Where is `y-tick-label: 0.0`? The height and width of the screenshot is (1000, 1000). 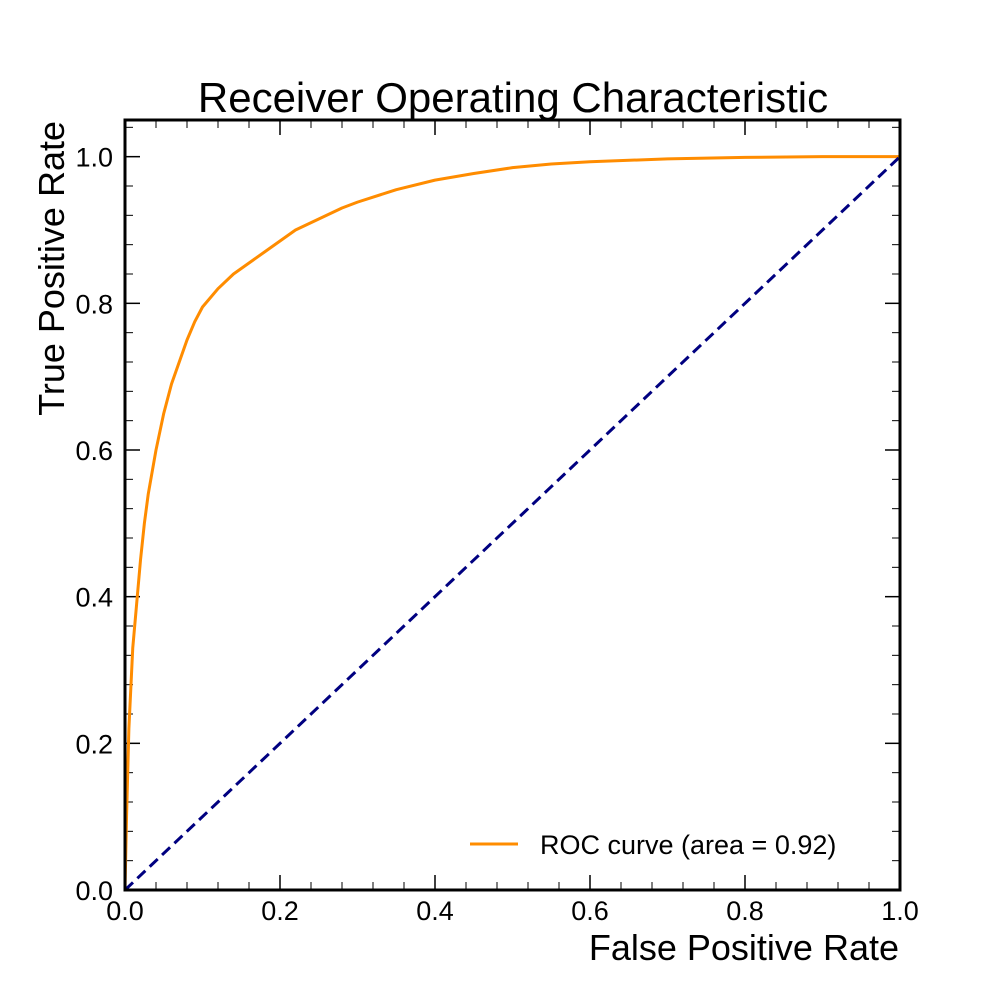
y-tick-label: 0.0 is located at coordinates (94, 891).